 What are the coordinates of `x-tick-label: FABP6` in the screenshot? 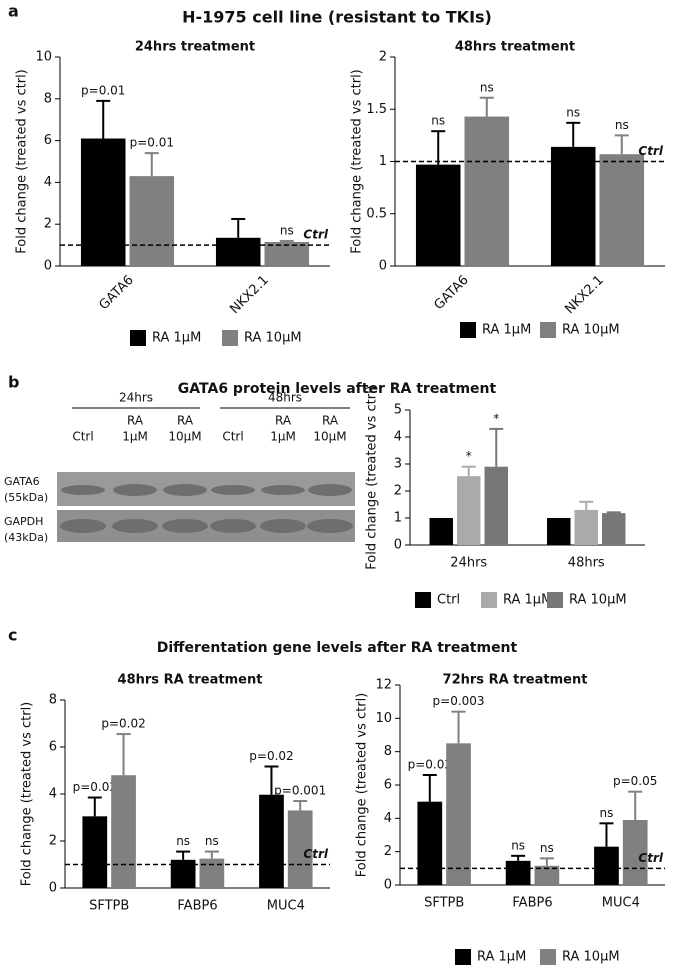 It's located at (532, 903).